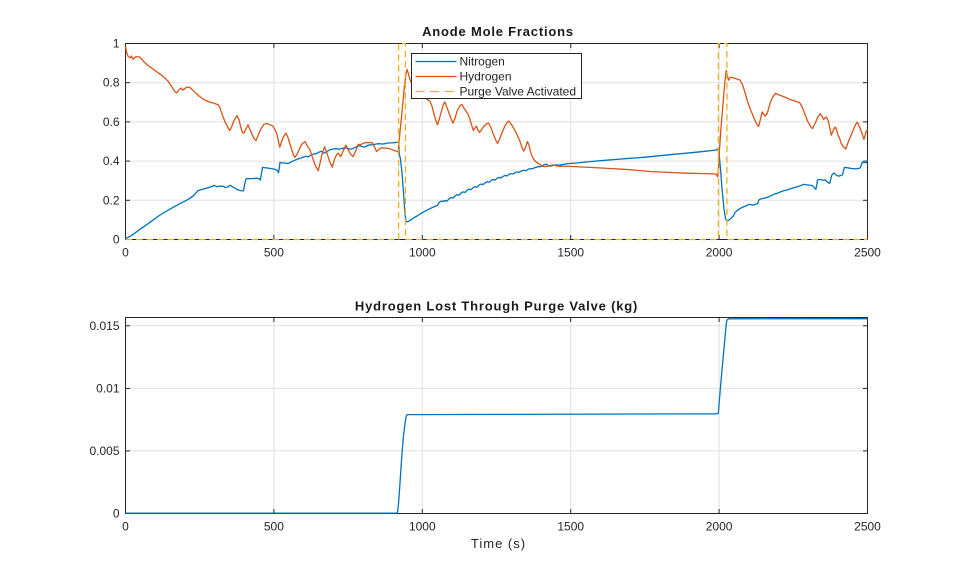 This screenshot has width=959, height=582. What do you see at coordinates (108, 388) in the screenshot?
I see `svg-text: 0.01` at bounding box center [108, 388].